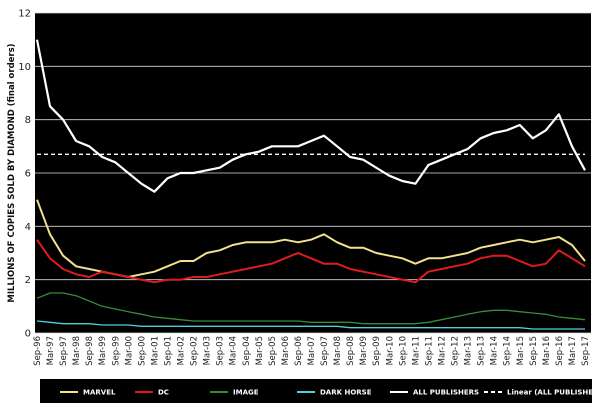 The image size is (600, 408). What do you see at coordinates (560, 351) in the screenshot?
I see `x-tick-label: Sep-16` at bounding box center [560, 351].